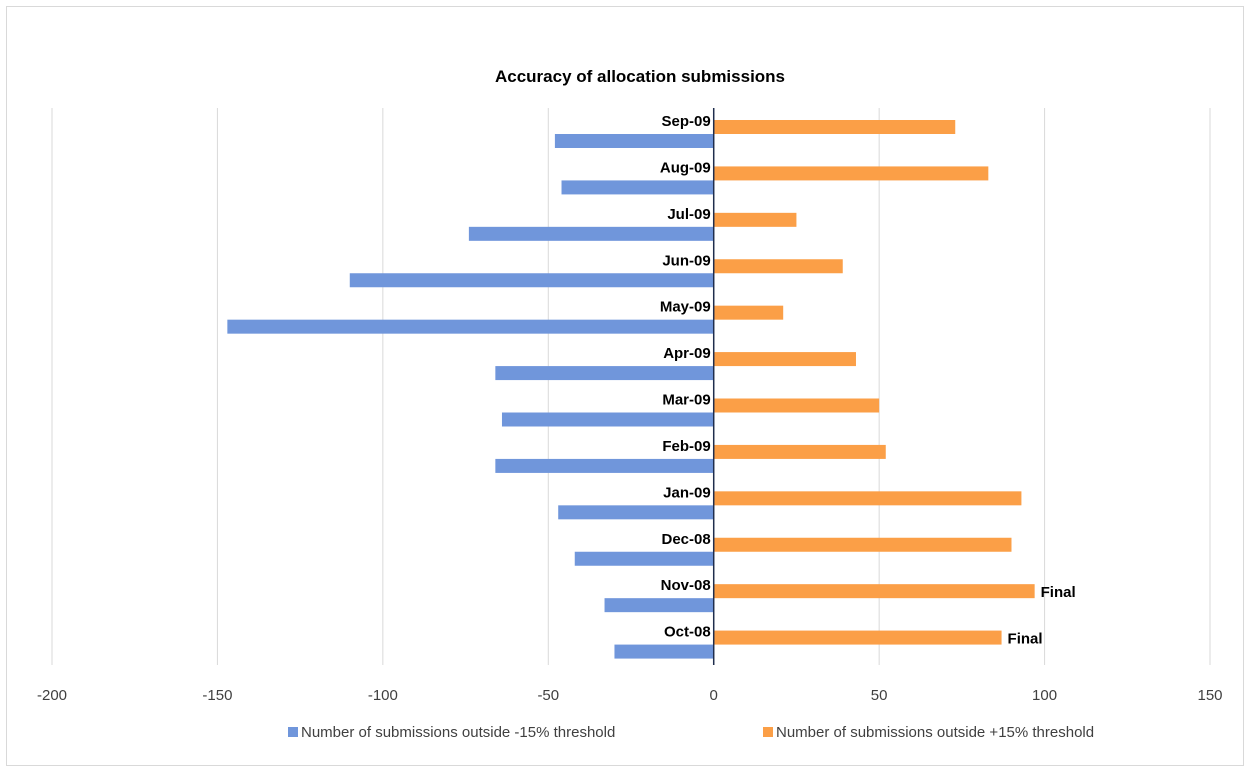  What do you see at coordinates (1044, 695) in the screenshot?
I see `x-tick-label: 100` at bounding box center [1044, 695].